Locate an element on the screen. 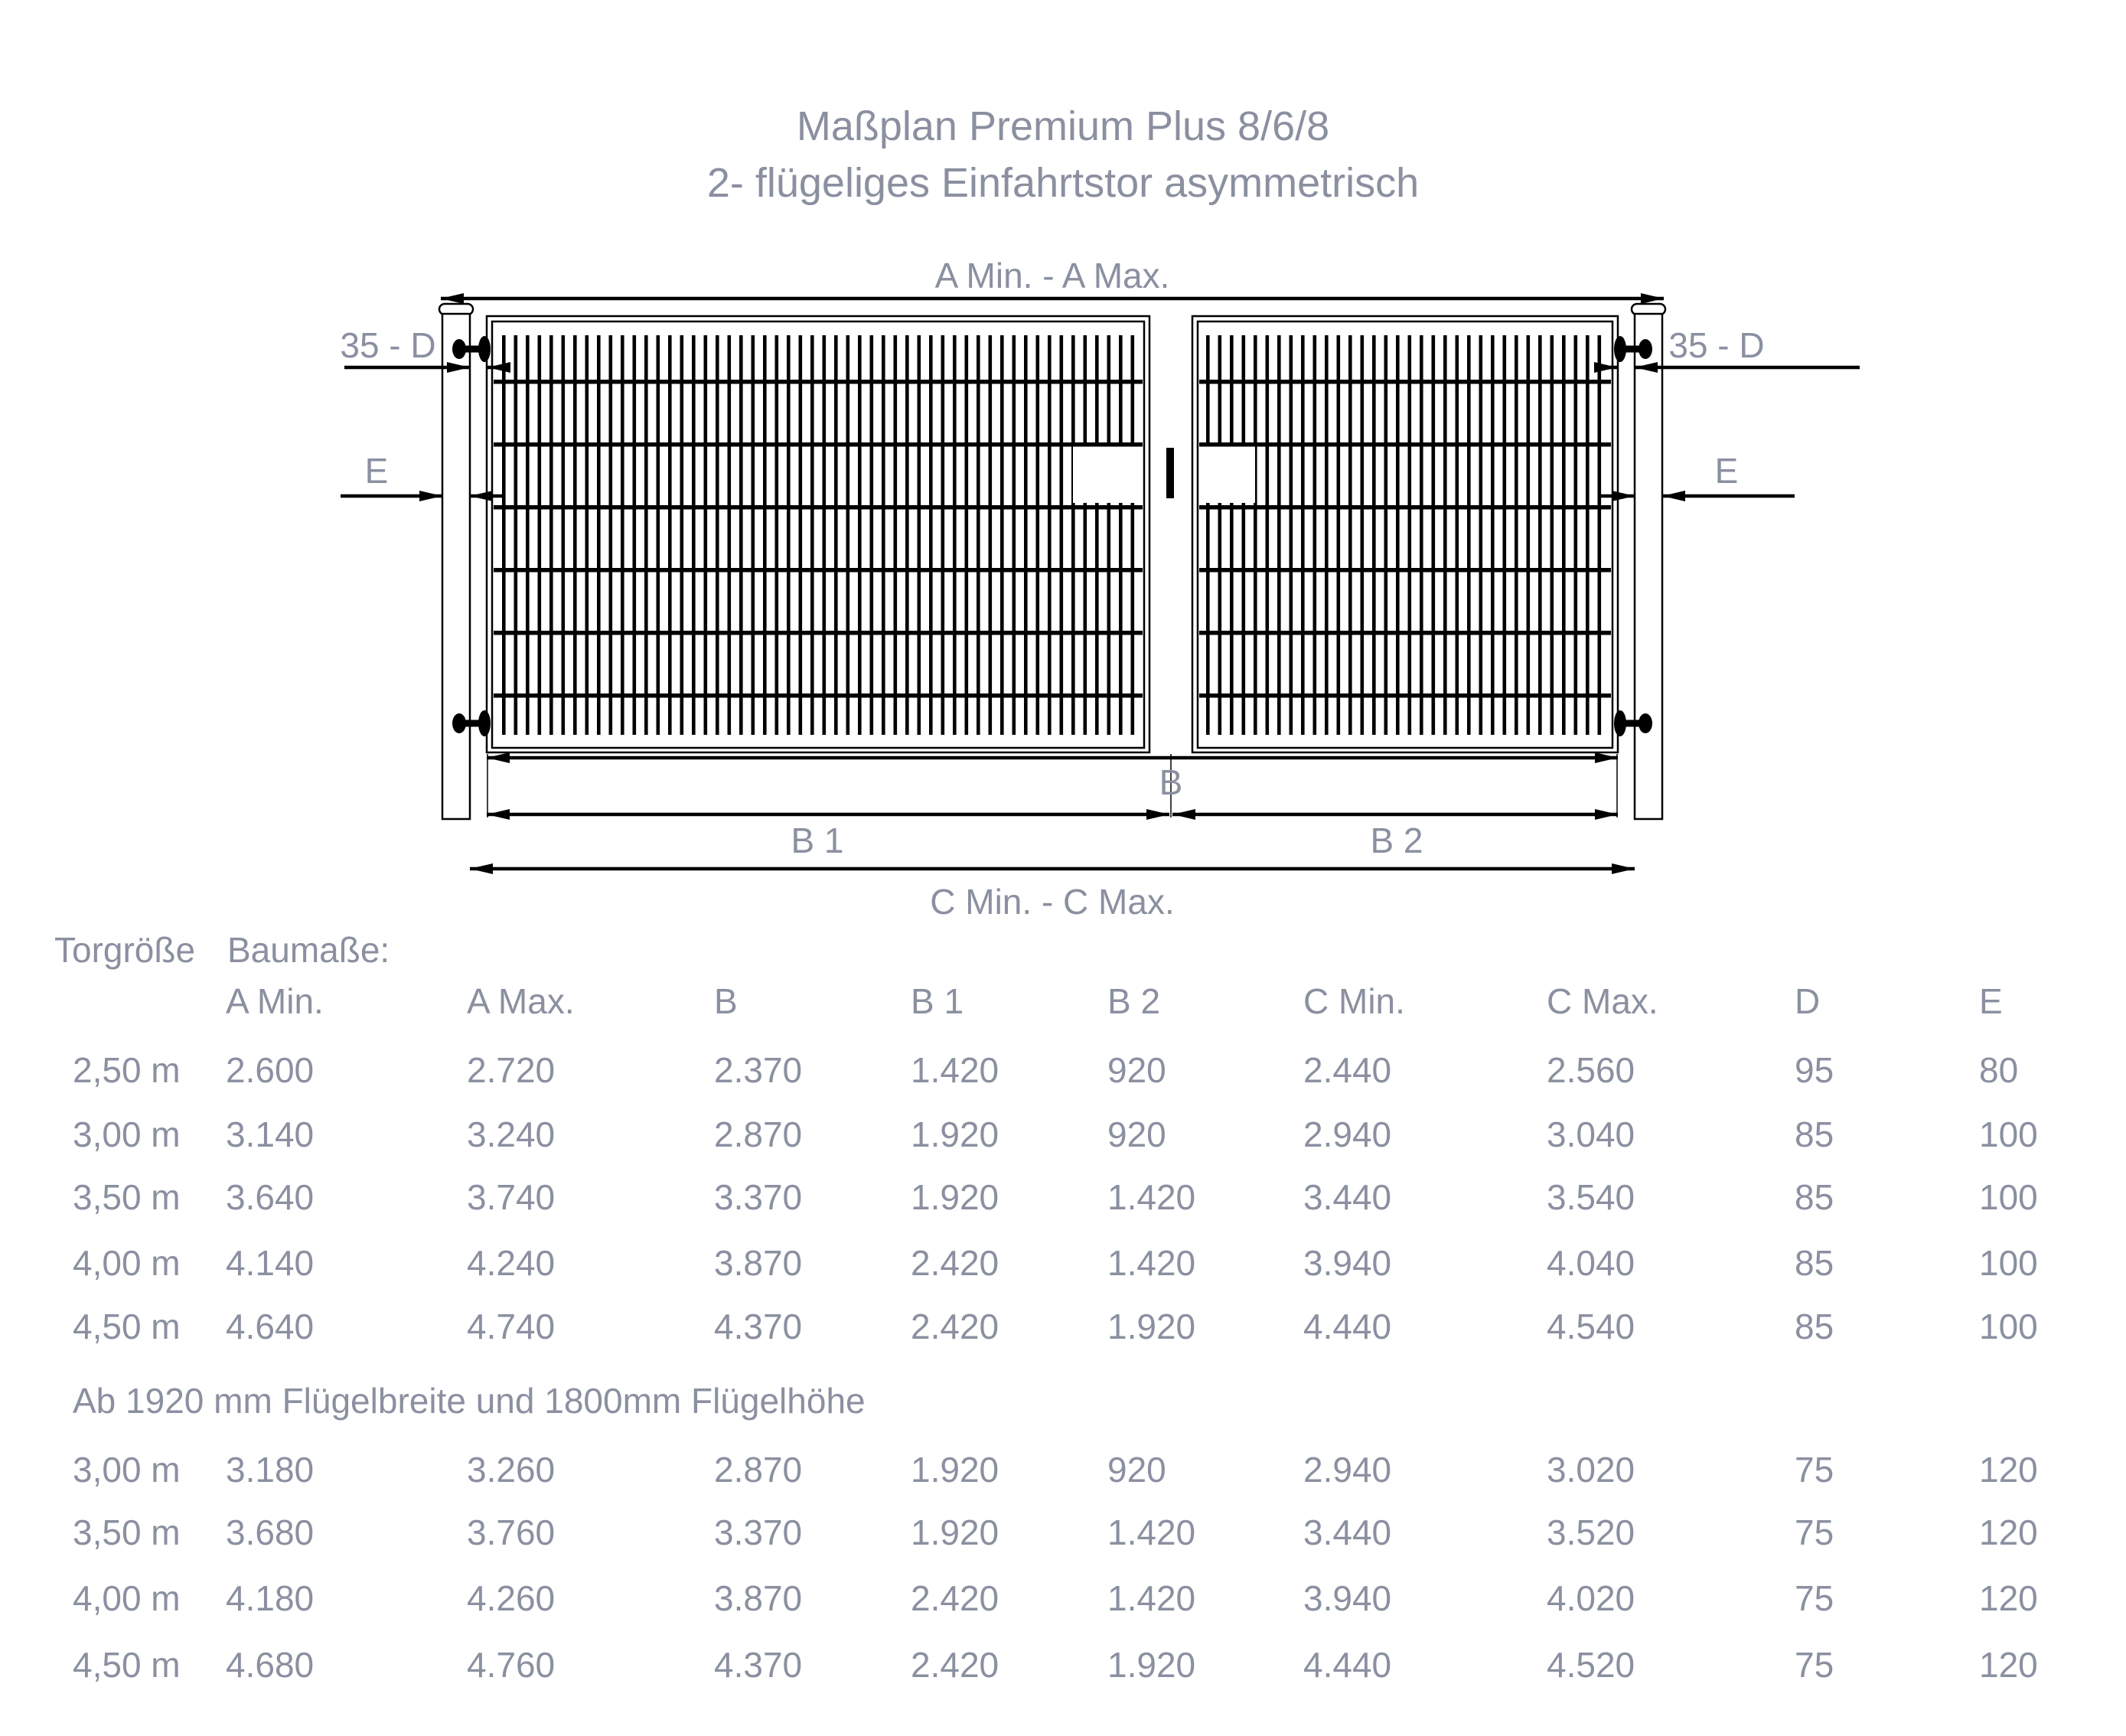 Image resolution: width=2126 pixels, height=1736 pixels. cell-value: 3.760 is located at coordinates (512, 1532).